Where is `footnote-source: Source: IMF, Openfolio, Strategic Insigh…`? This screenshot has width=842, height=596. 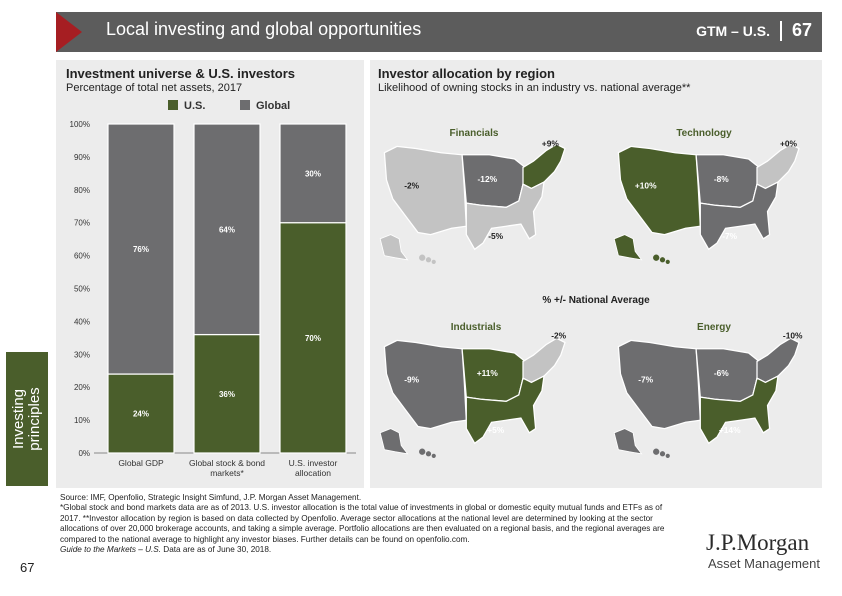 footnote-source: Source: IMF, Openfolio, Strategic Insigh… is located at coordinates (211, 497).